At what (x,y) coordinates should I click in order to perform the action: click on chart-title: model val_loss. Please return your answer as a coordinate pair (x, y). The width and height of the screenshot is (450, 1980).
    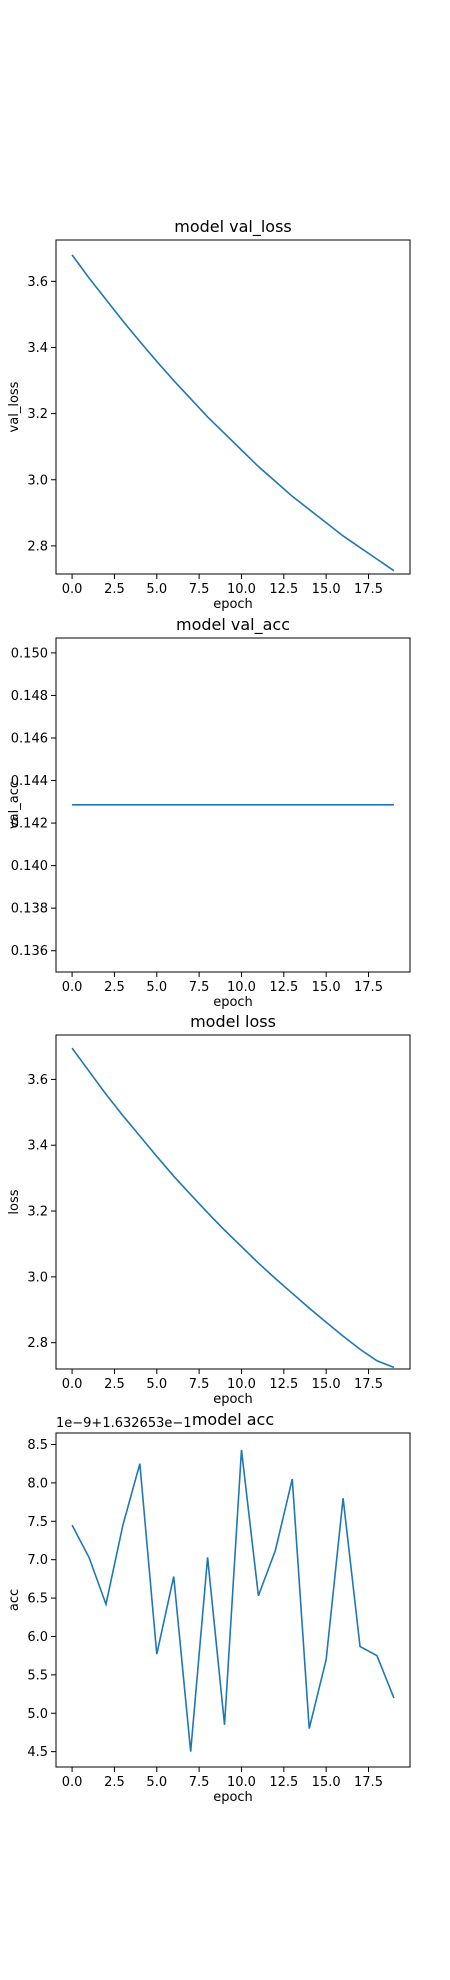
    Looking at the image, I should click on (233, 227).